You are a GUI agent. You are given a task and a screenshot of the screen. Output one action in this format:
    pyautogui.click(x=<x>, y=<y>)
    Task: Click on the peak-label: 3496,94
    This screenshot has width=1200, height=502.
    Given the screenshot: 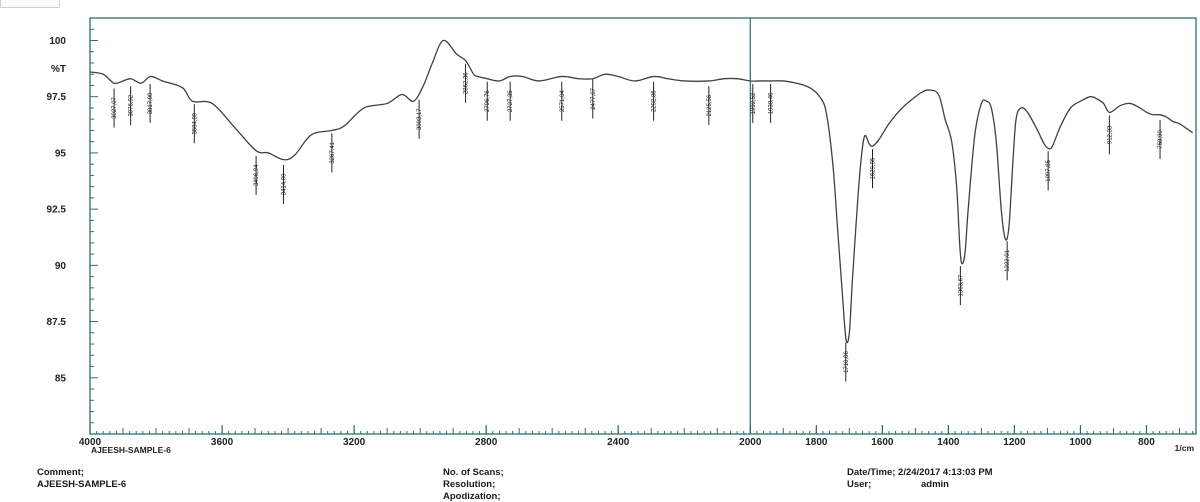 What is the action you would take?
    pyautogui.click(x=257, y=175)
    